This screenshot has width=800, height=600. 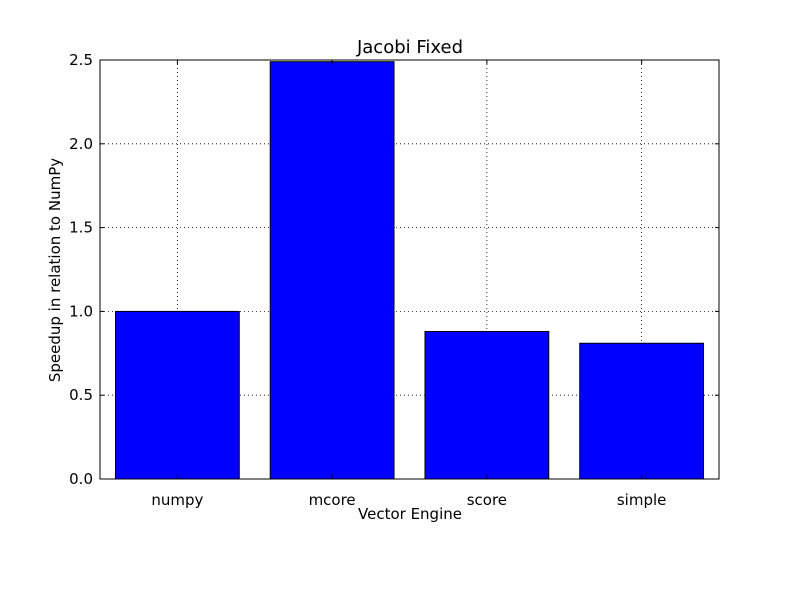 What do you see at coordinates (55, 270) in the screenshot?
I see `y-axis-label: Speedup in relation to NumPy` at bounding box center [55, 270].